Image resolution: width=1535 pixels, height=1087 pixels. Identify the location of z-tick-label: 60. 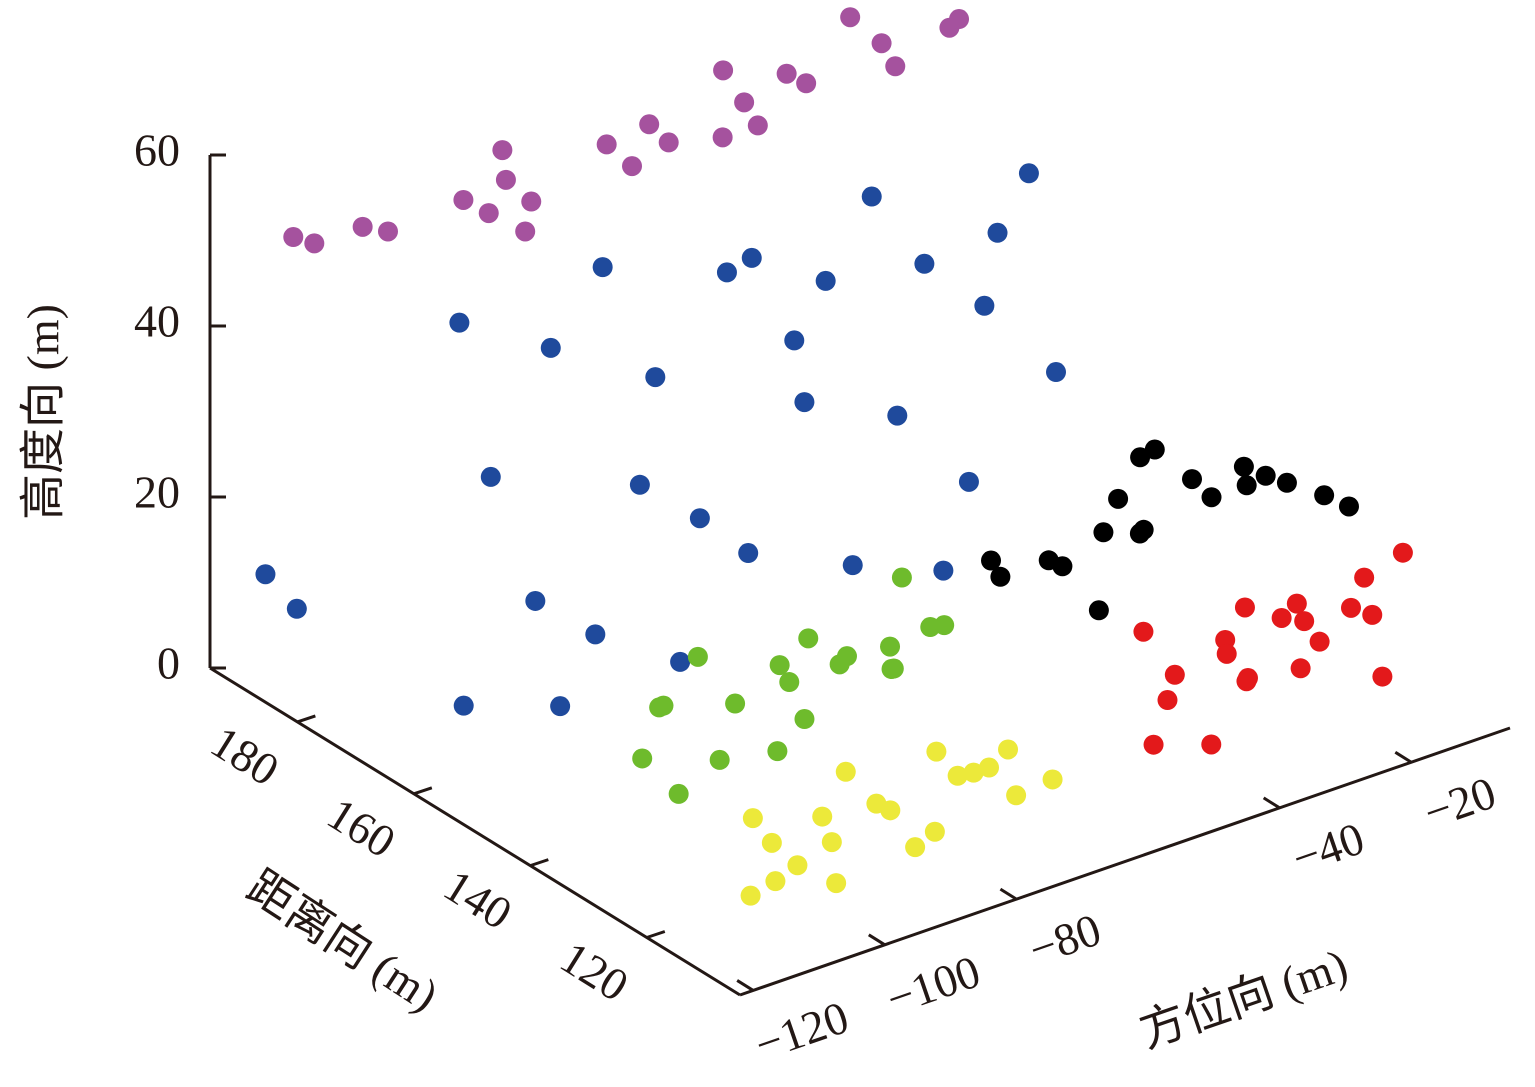
(157, 150).